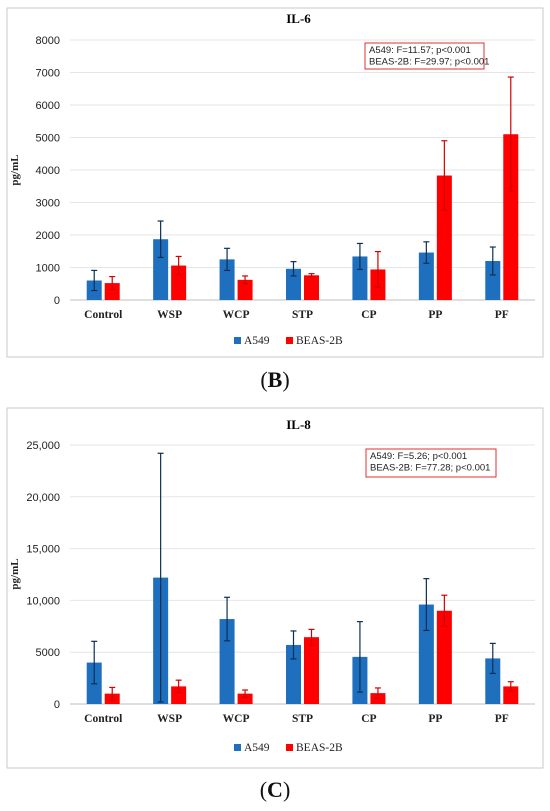  Describe the element at coordinates (48, 74) in the screenshot. I see `il6-y-tick-label: 7000` at that location.